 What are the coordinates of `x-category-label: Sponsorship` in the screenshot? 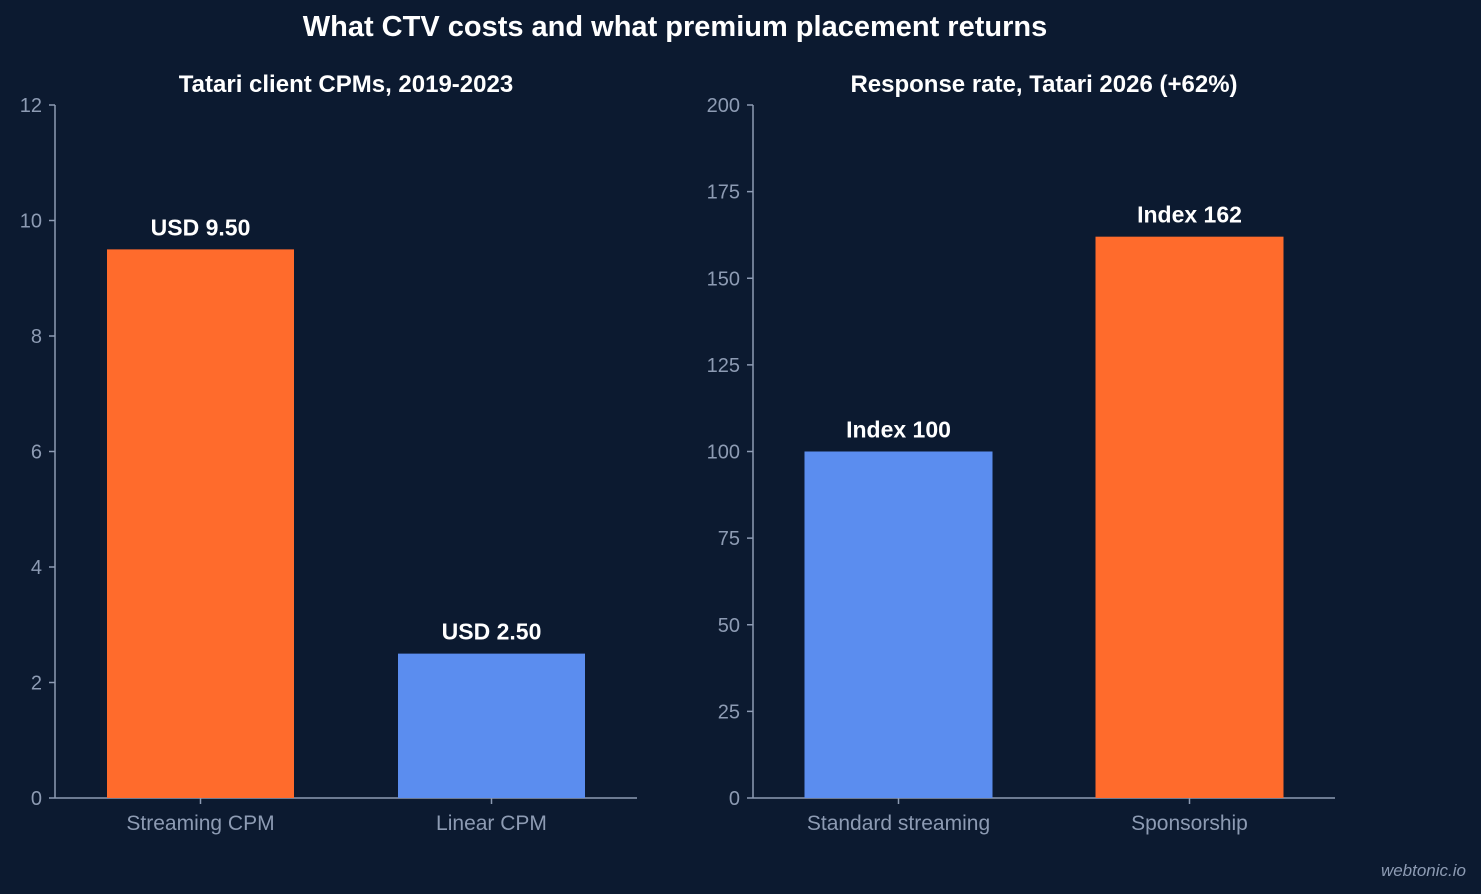 It's located at (1189, 823).